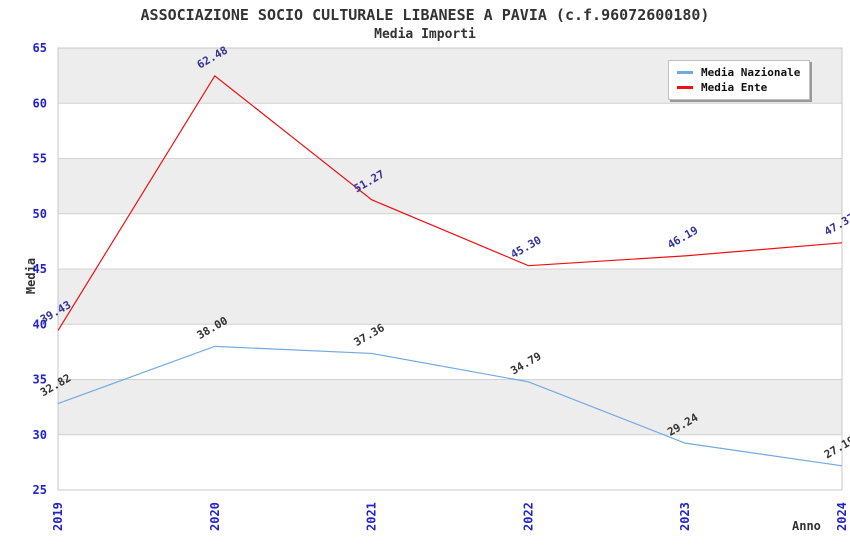 The width and height of the screenshot is (850, 550). I want to click on svg-text: 65, so click(40, 48).